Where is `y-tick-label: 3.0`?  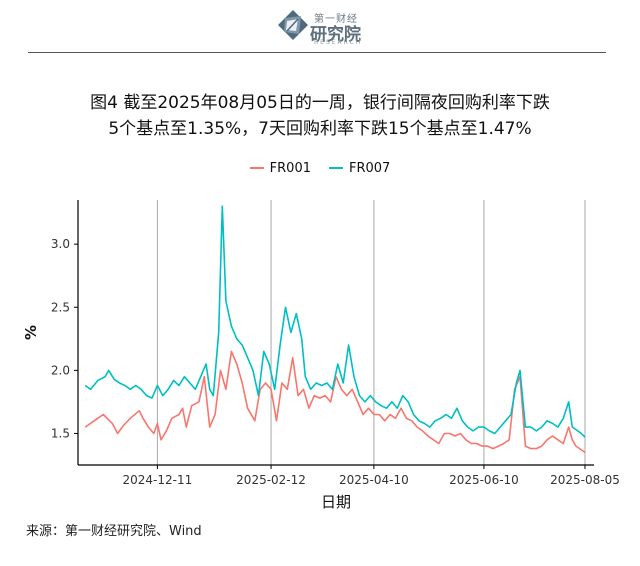 y-tick-label: 3.0 is located at coordinates (60, 244).